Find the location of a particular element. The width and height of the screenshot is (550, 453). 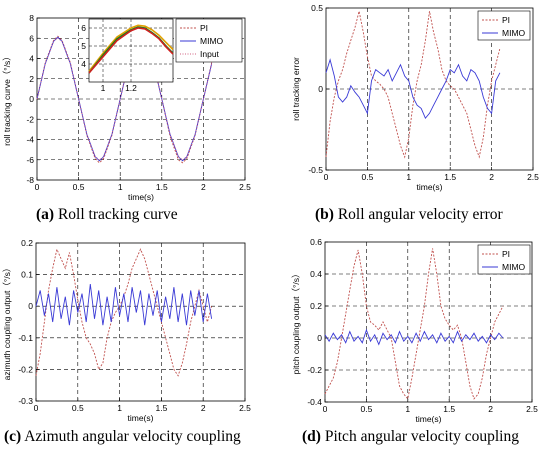

y-tick-label: -0.3 is located at coordinates (25, 401).